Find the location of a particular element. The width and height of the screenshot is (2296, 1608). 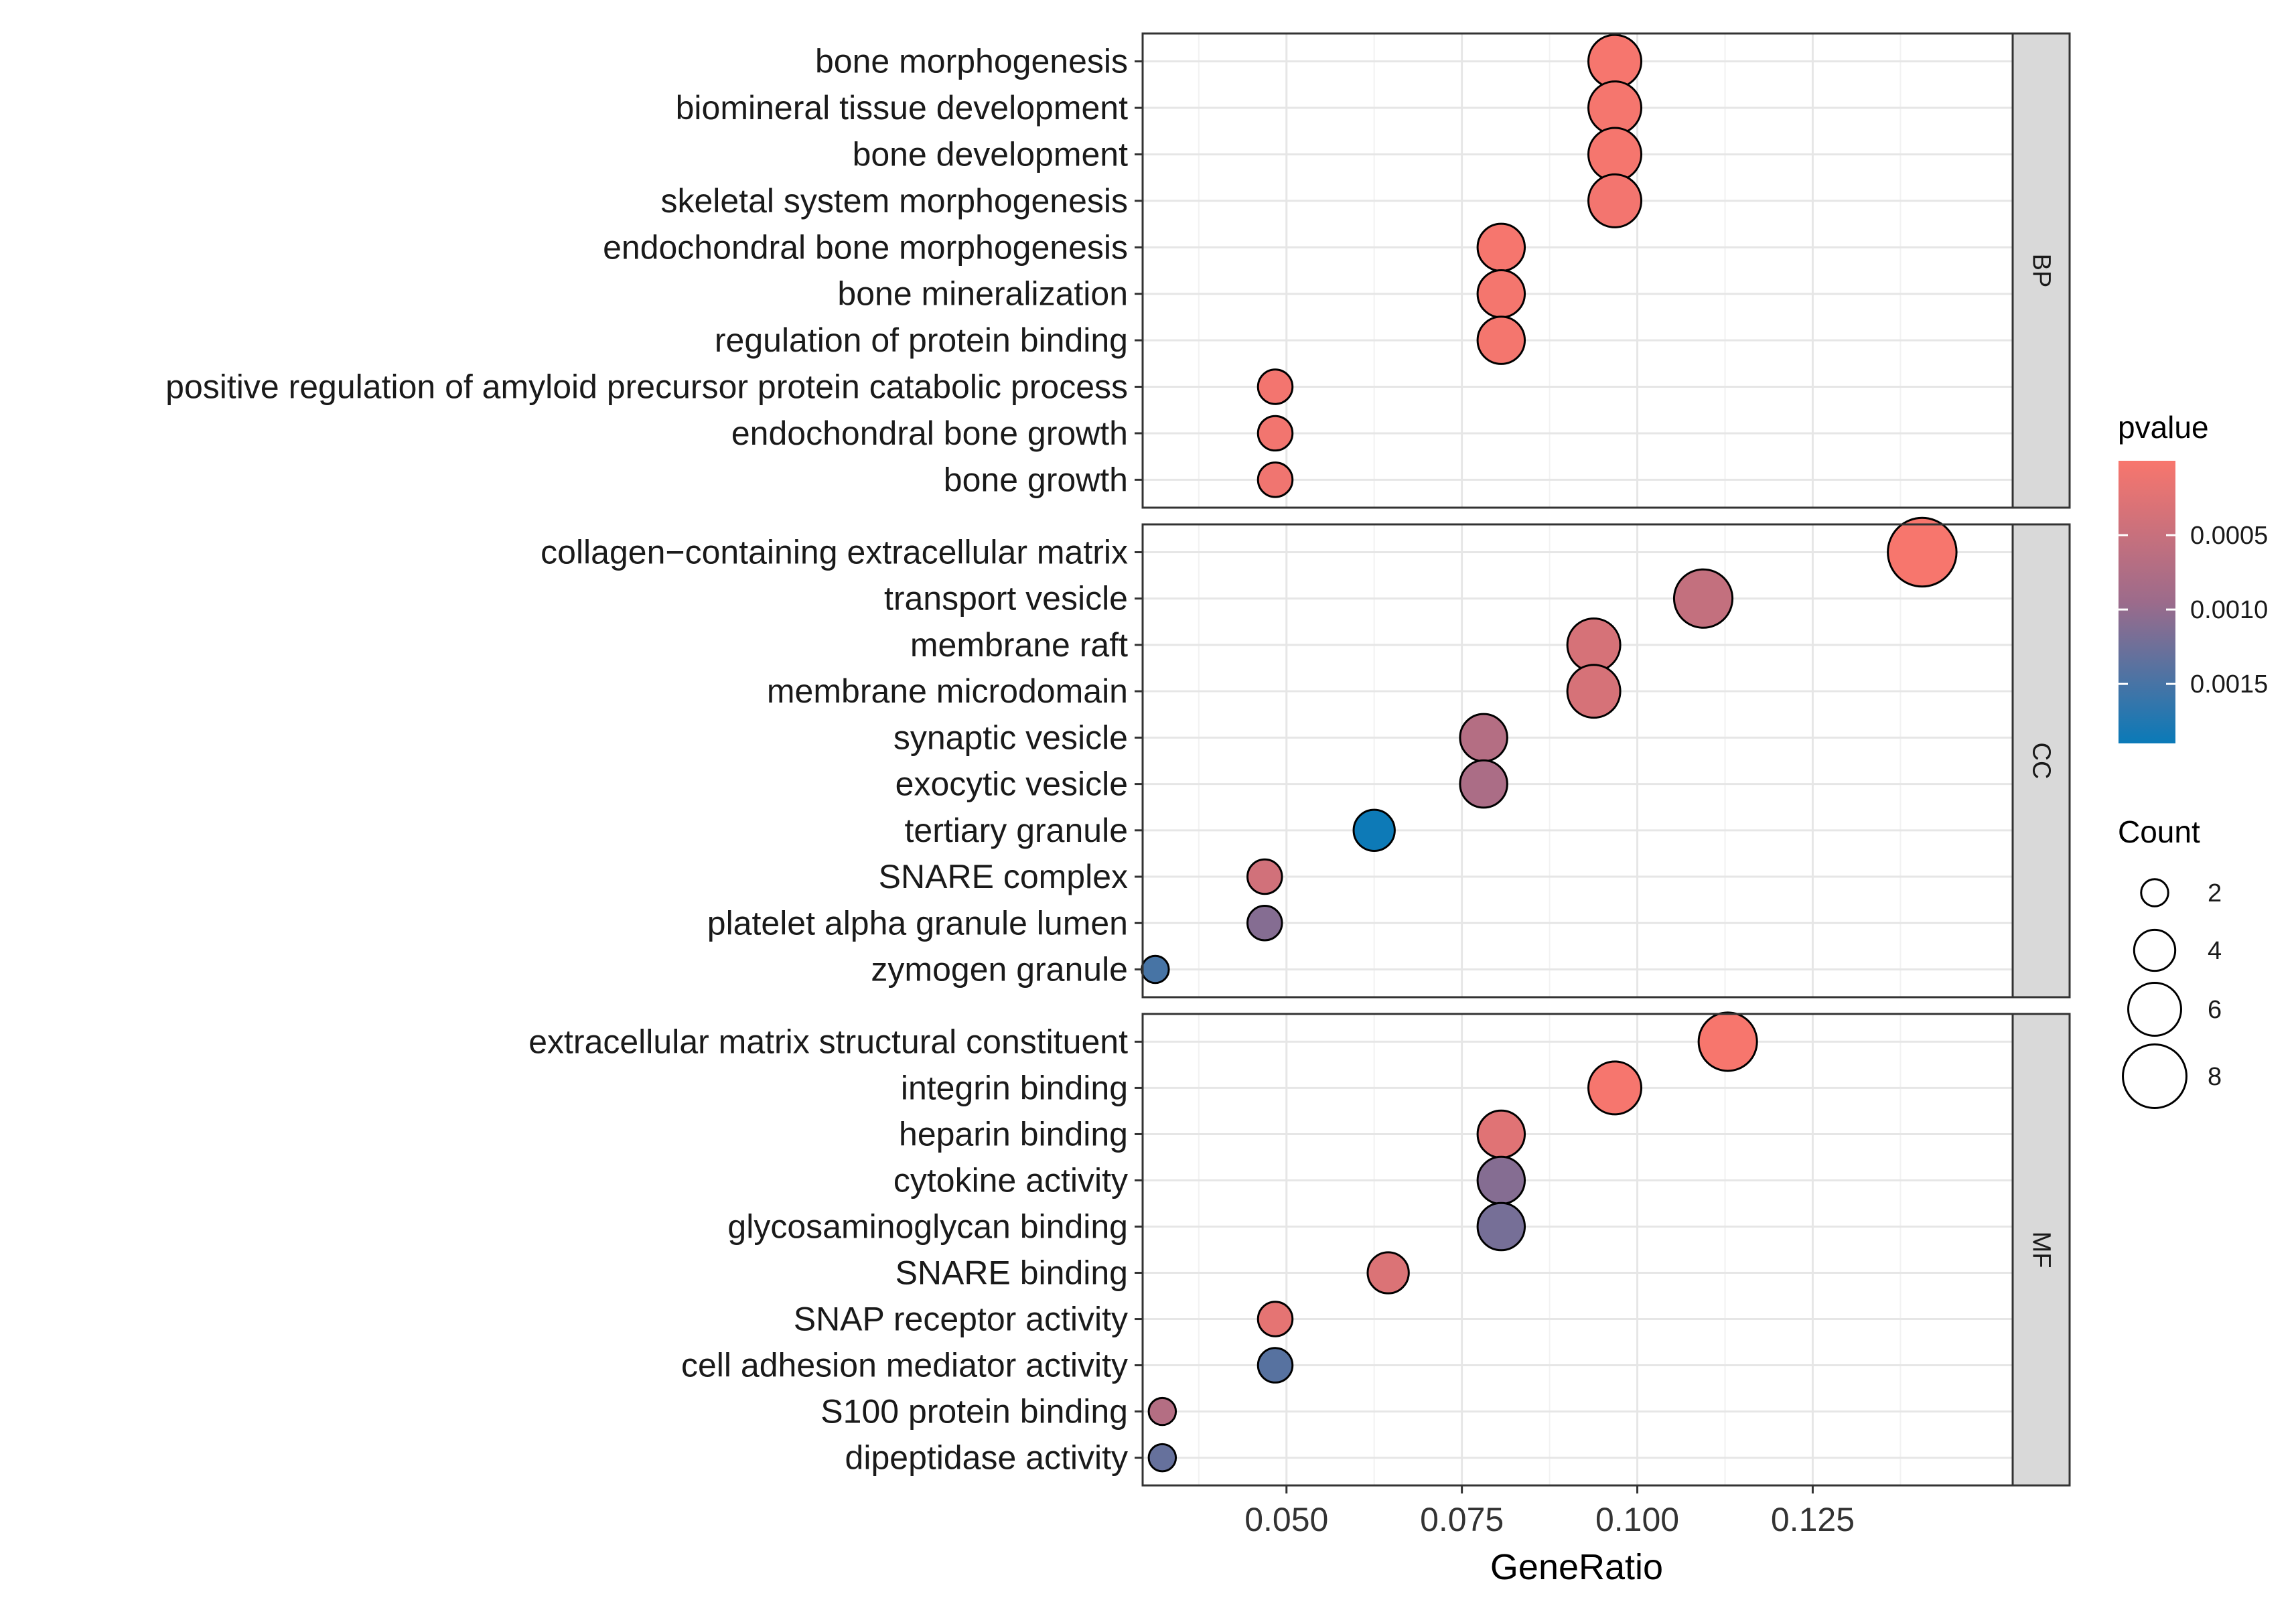

term-label: endochondral bone morphogenesis is located at coordinates (865, 247).